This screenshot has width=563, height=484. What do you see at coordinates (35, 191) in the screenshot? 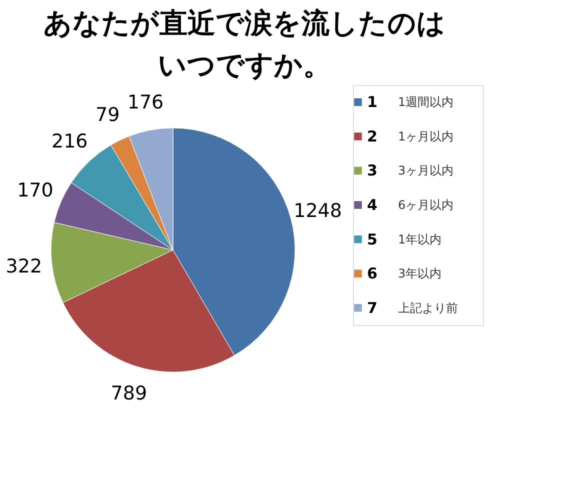
I see `data-label: 170` at bounding box center [35, 191].